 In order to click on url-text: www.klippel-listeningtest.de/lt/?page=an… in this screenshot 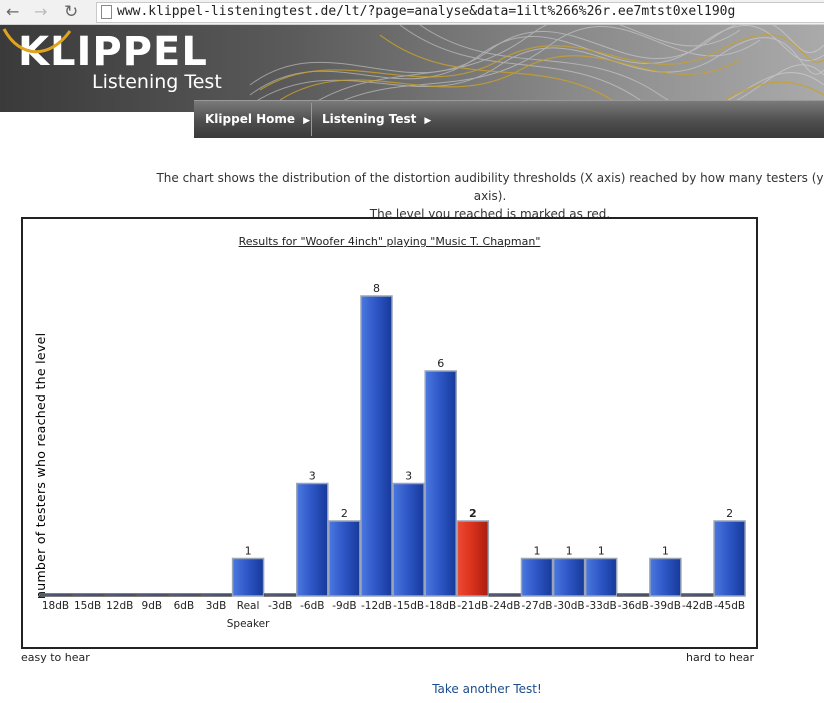, I will do `click(426, 11)`.